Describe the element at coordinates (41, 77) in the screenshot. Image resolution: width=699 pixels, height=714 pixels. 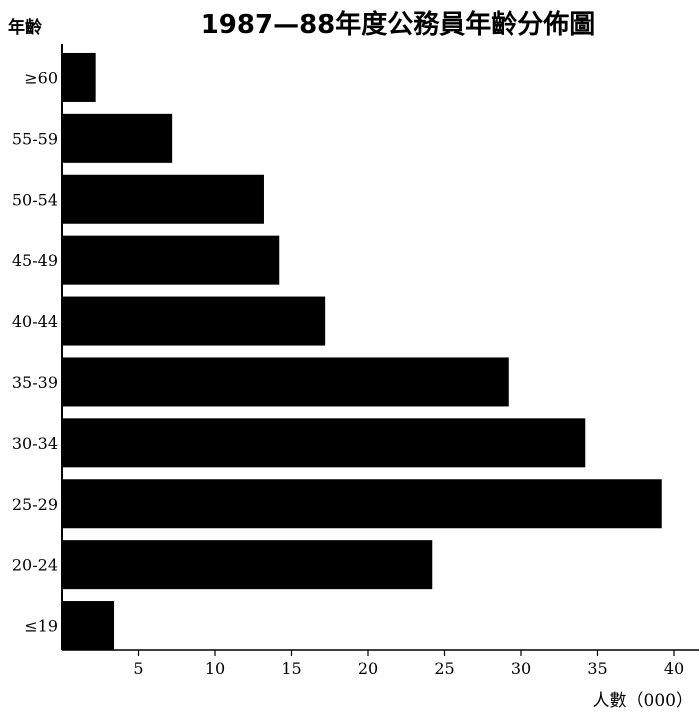
I see `category-label: ≥60` at that location.